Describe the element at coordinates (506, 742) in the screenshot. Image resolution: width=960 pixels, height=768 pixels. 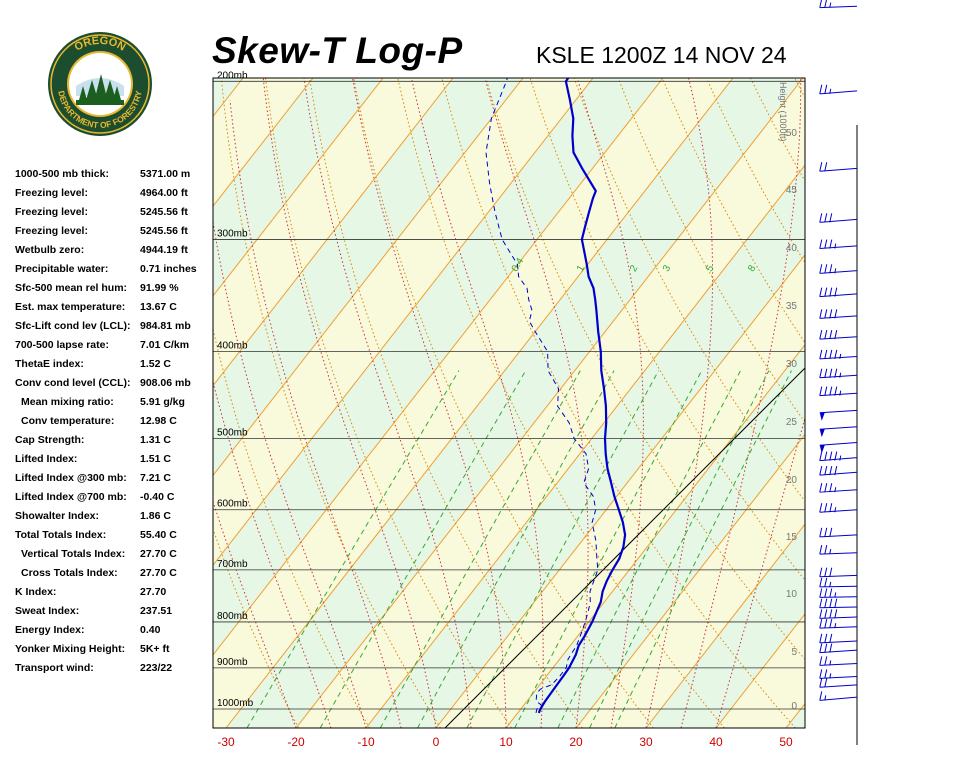
I see `x-tick-label: 10` at that location.